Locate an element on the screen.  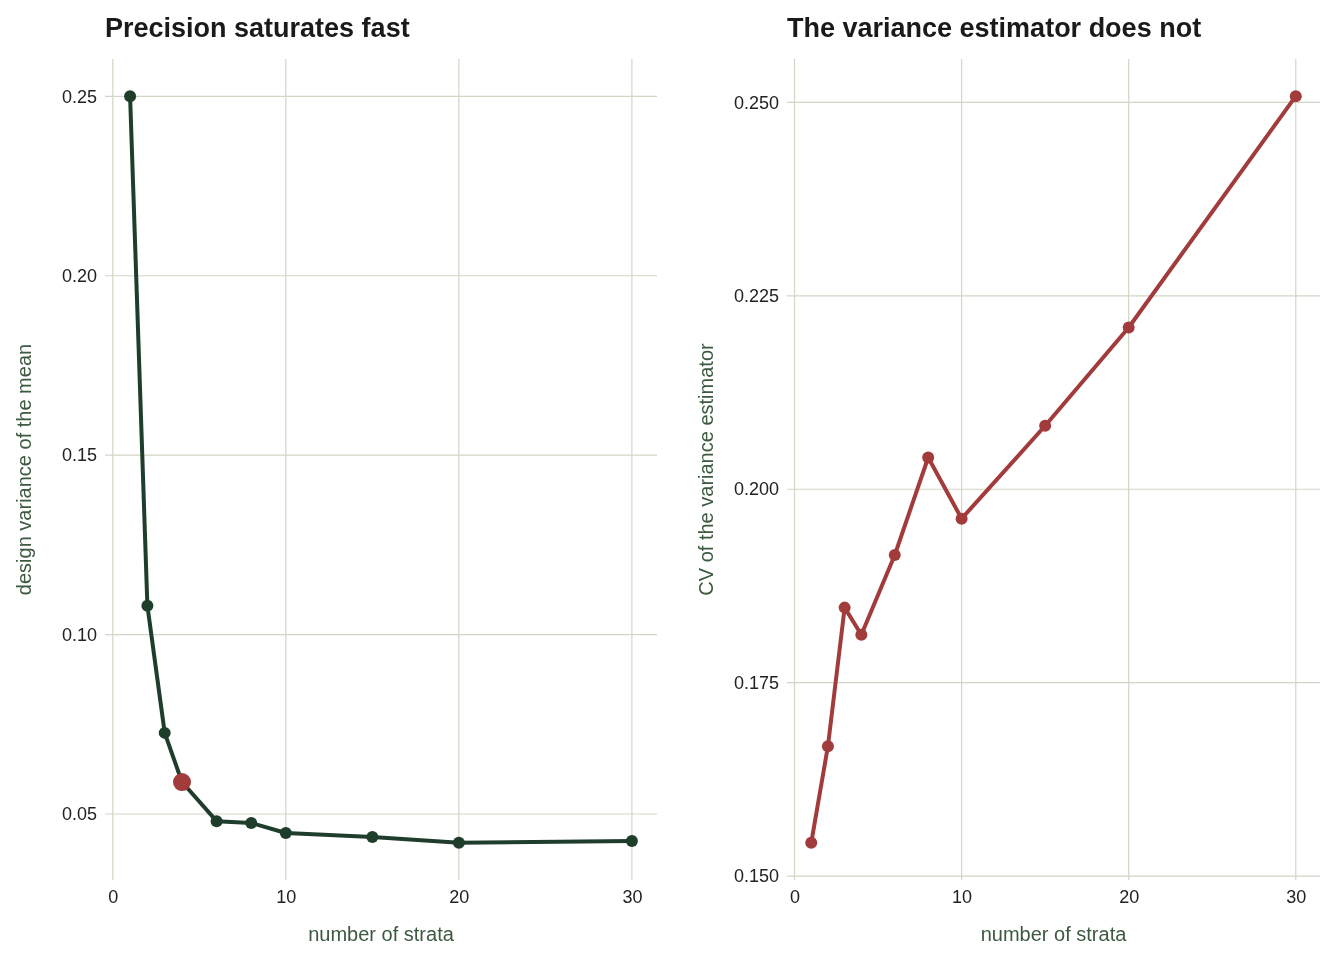
y-tick-label: 0.10 is located at coordinates (79, 634).